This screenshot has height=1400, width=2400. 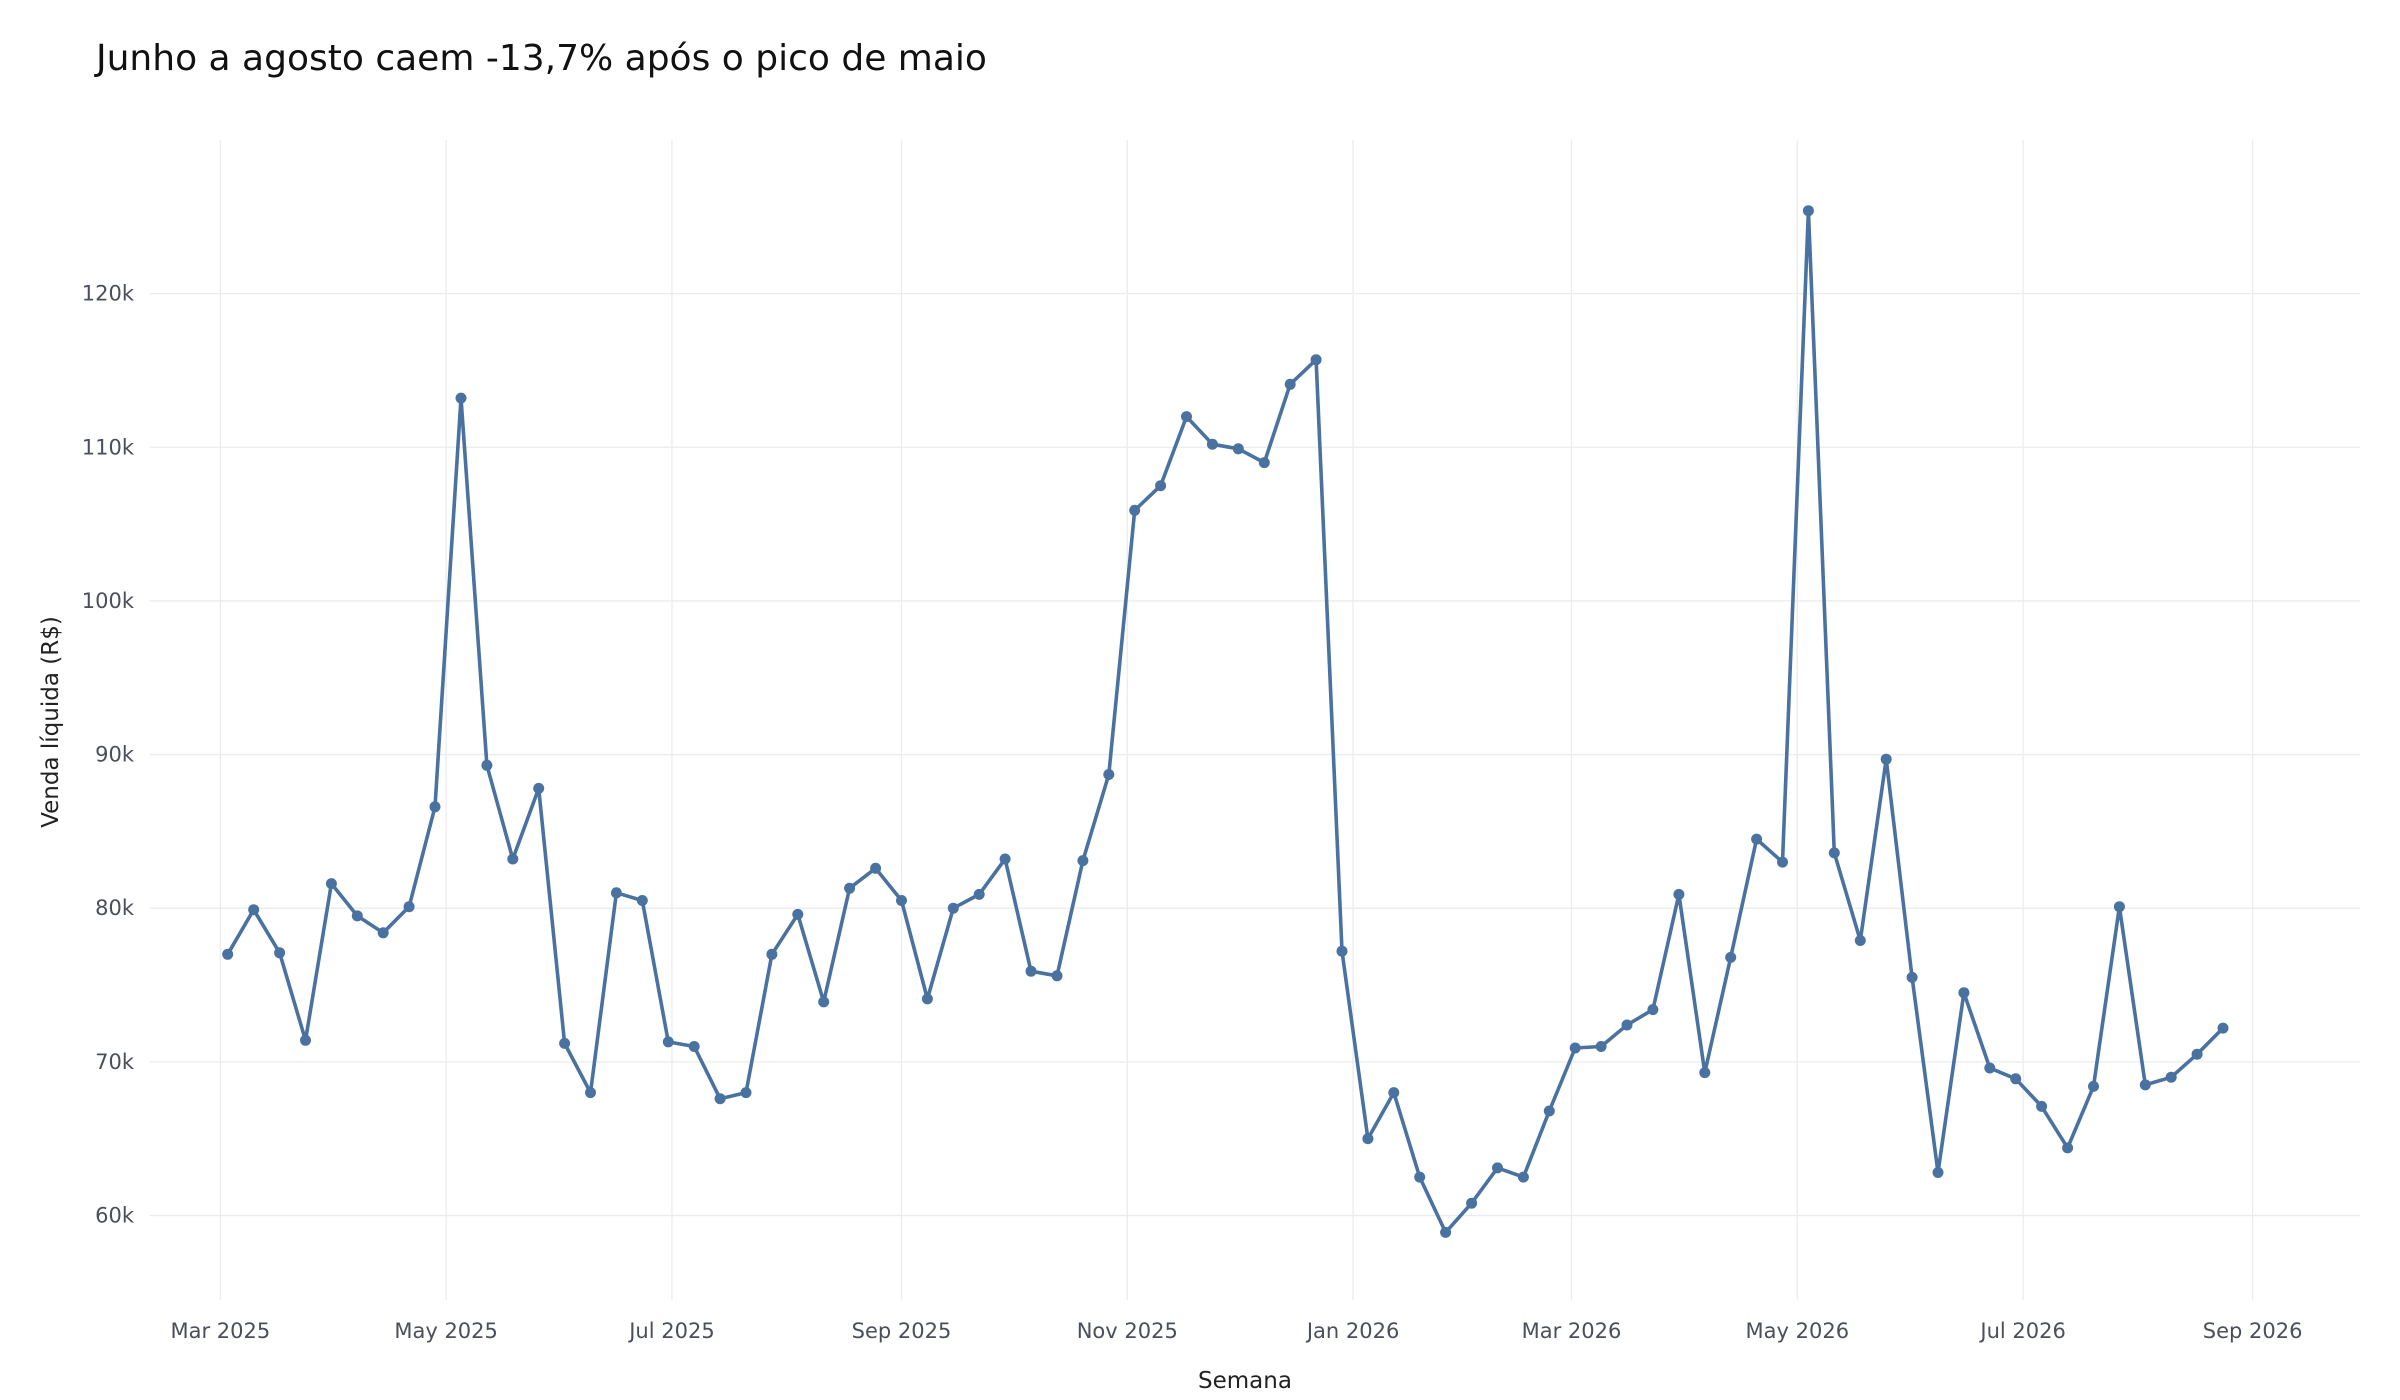 I want to click on x-axis-label: Semana, so click(x=1245, y=1381).